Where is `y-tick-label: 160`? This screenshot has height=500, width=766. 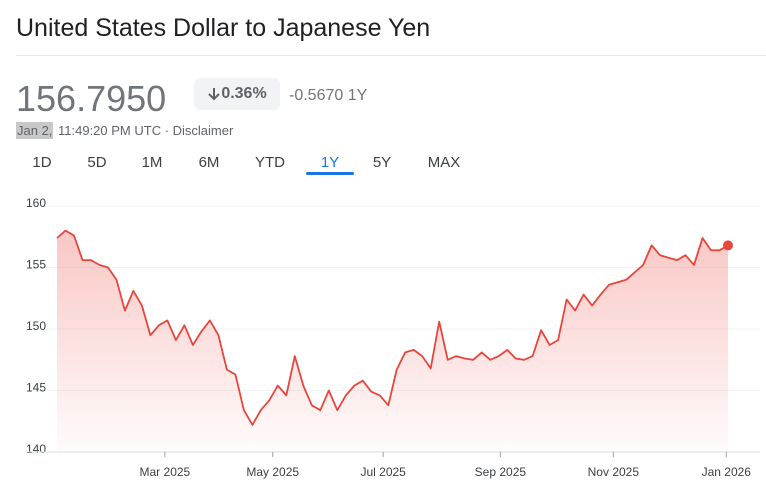
y-tick-label: 160 is located at coordinates (36, 203).